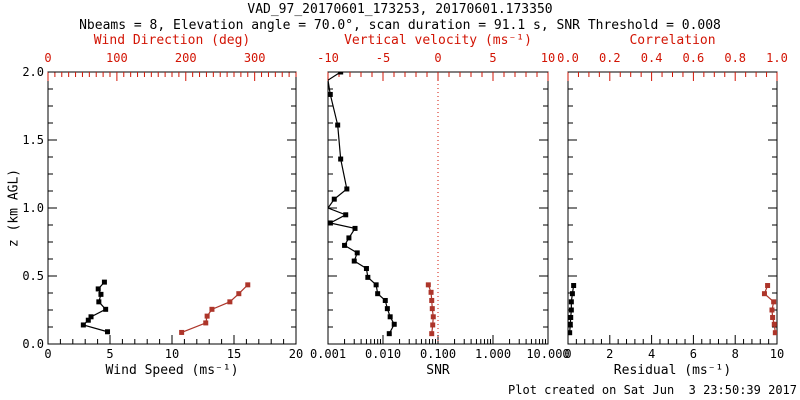 The width and height of the screenshot is (800, 400). I want to click on svg-text: 15, so click(234, 354).